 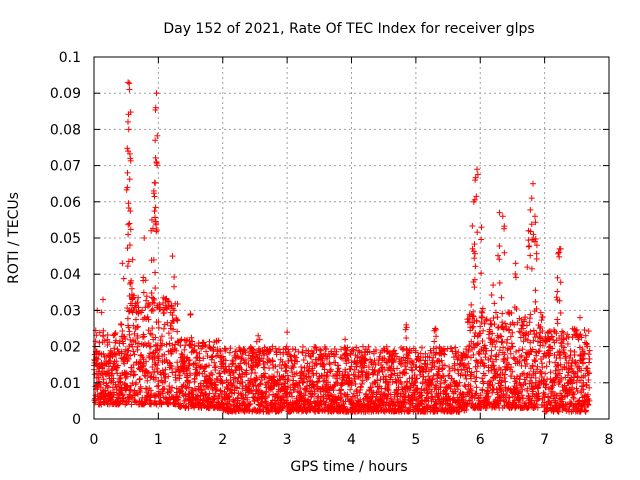 What do you see at coordinates (348, 467) in the screenshot?
I see `x-axis-title: GPS time / hours` at bounding box center [348, 467].